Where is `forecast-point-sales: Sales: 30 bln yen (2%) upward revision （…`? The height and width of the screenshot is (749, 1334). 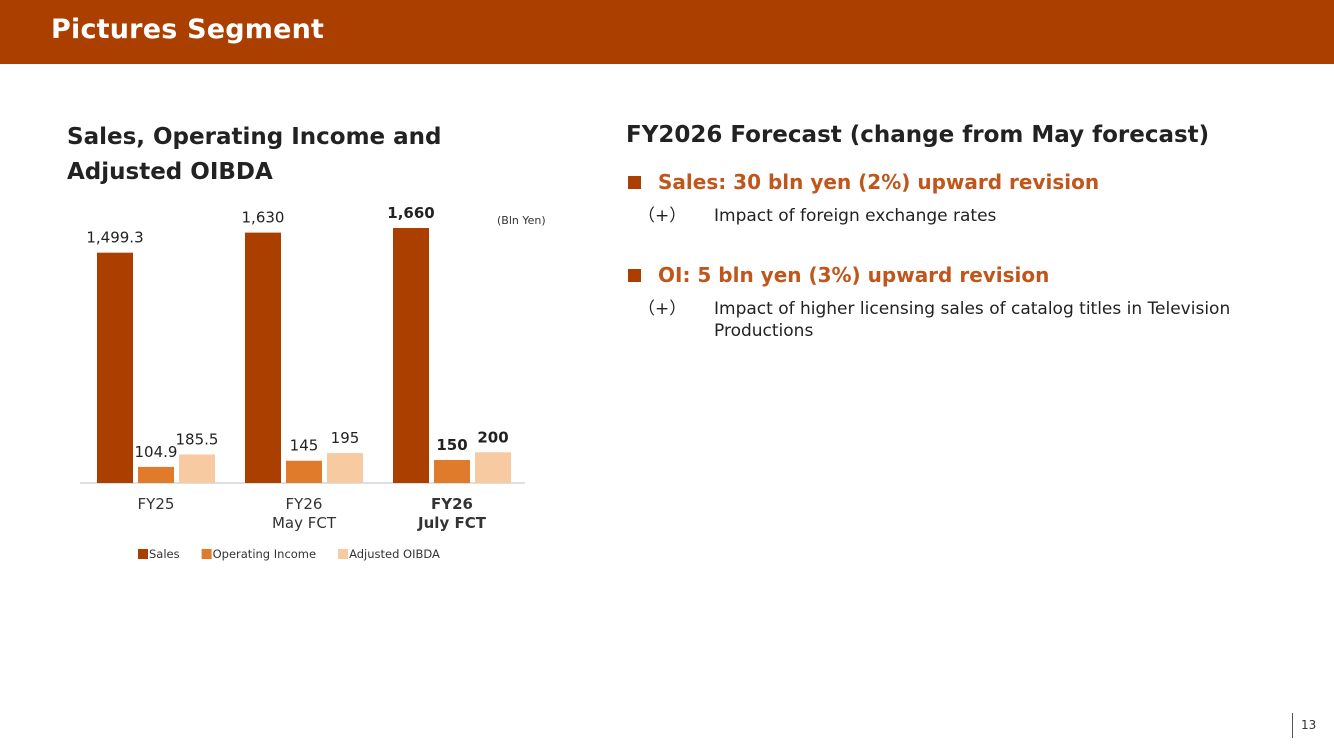 forecast-point-sales: Sales: 30 bln yen (2%) upward revision （… is located at coordinates (936, 197).